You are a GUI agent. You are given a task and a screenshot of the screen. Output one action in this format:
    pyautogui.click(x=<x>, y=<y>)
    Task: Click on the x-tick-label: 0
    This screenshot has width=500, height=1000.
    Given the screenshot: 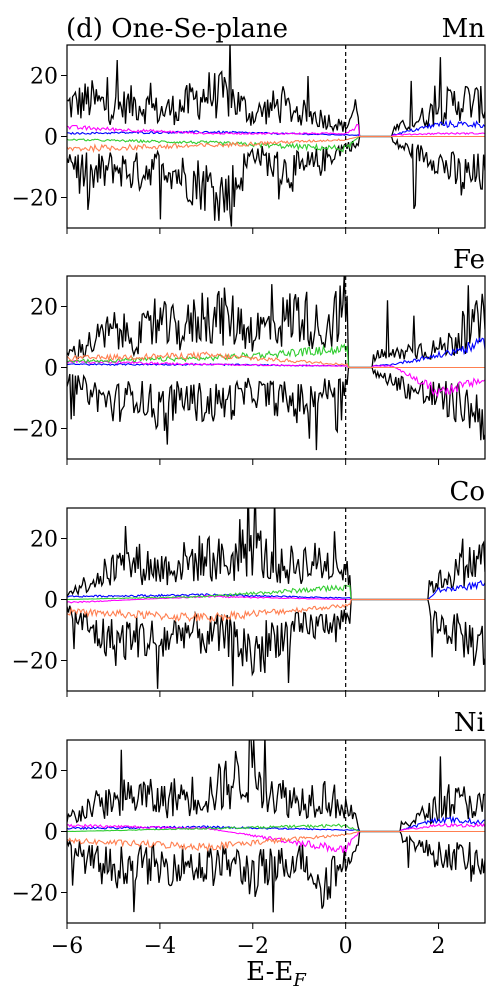 What is the action you would take?
    pyautogui.click(x=346, y=946)
    